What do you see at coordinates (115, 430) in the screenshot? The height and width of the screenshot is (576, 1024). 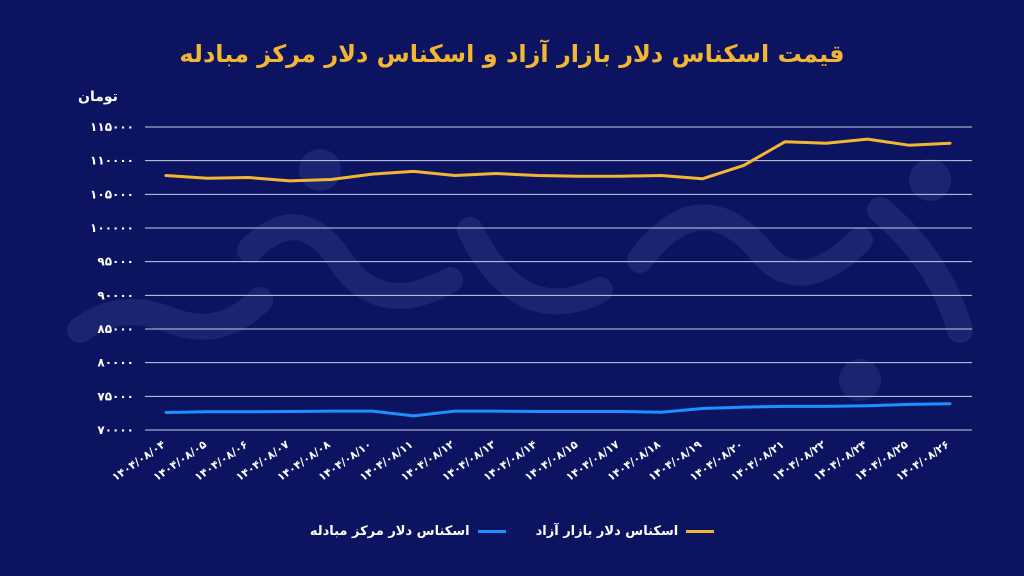 I see `y-tick-label: ۷۰۰۰۰` at bounding box center [115, 430].